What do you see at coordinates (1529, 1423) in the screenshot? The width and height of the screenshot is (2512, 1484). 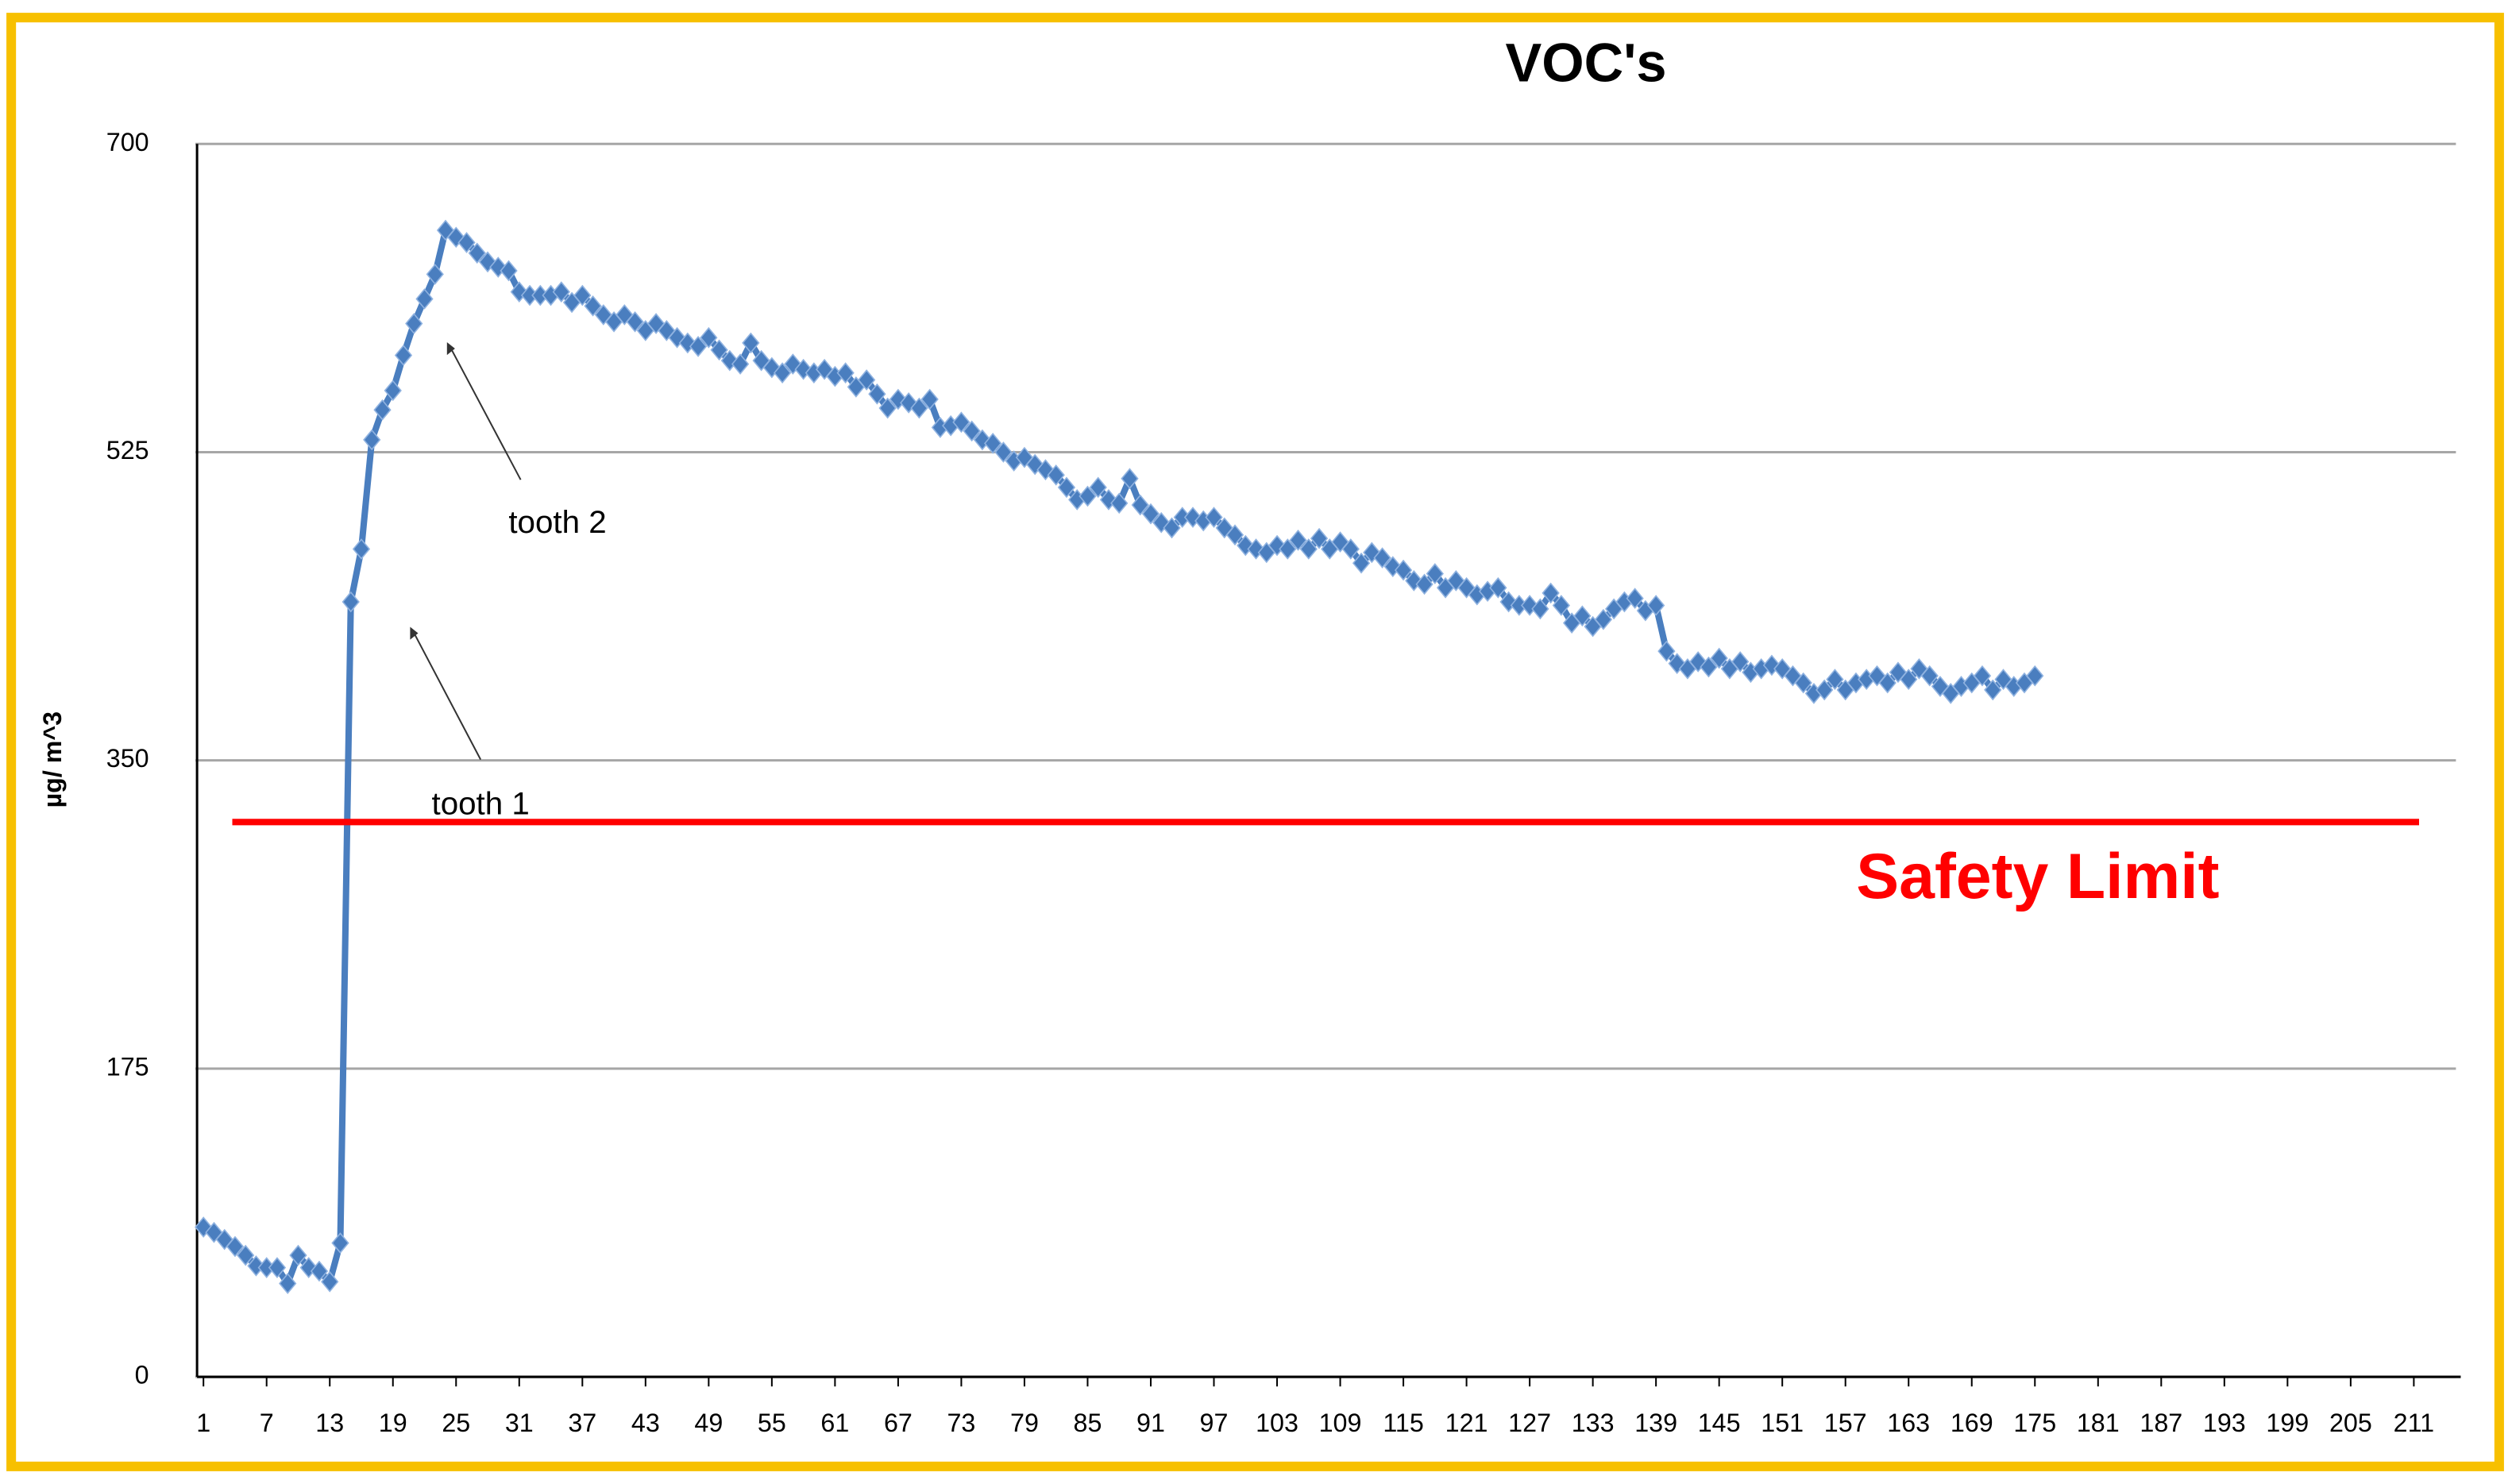 I see `x-tick-label: 127` at bounding box center [1529, 1423].